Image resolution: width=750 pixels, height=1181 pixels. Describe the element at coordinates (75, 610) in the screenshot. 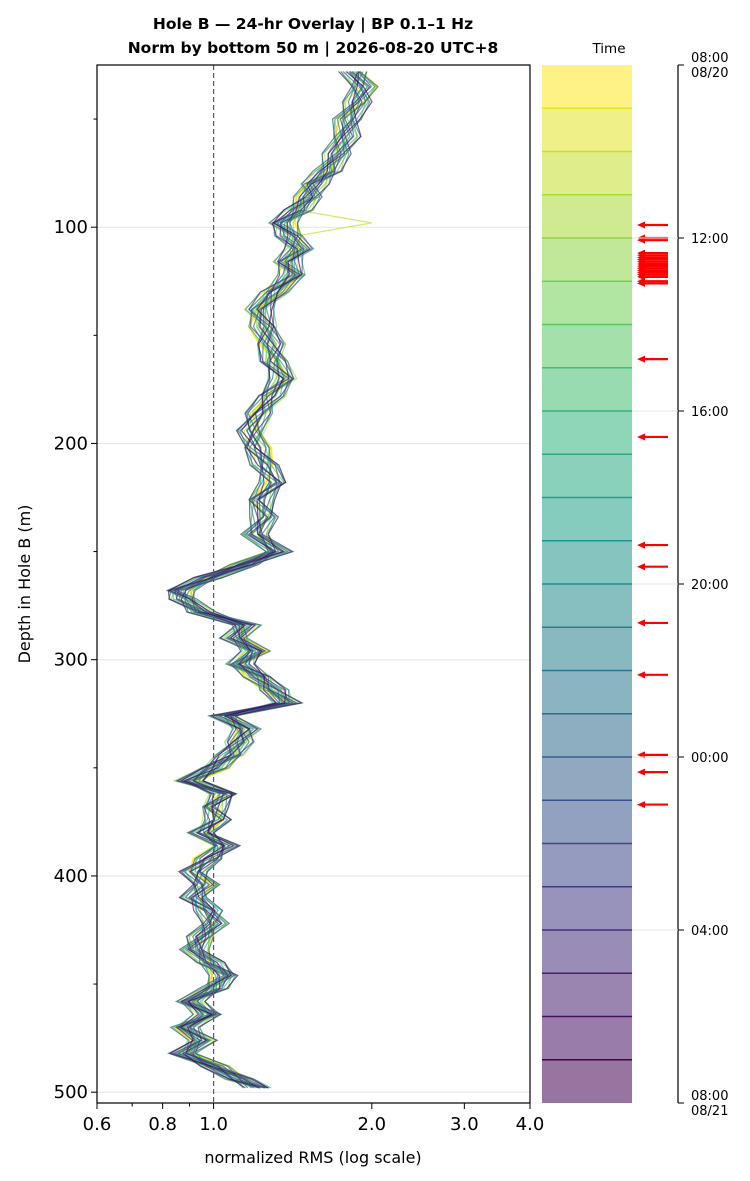

I see `y-axis-ticks: 100 200 300 400 500` at that location.